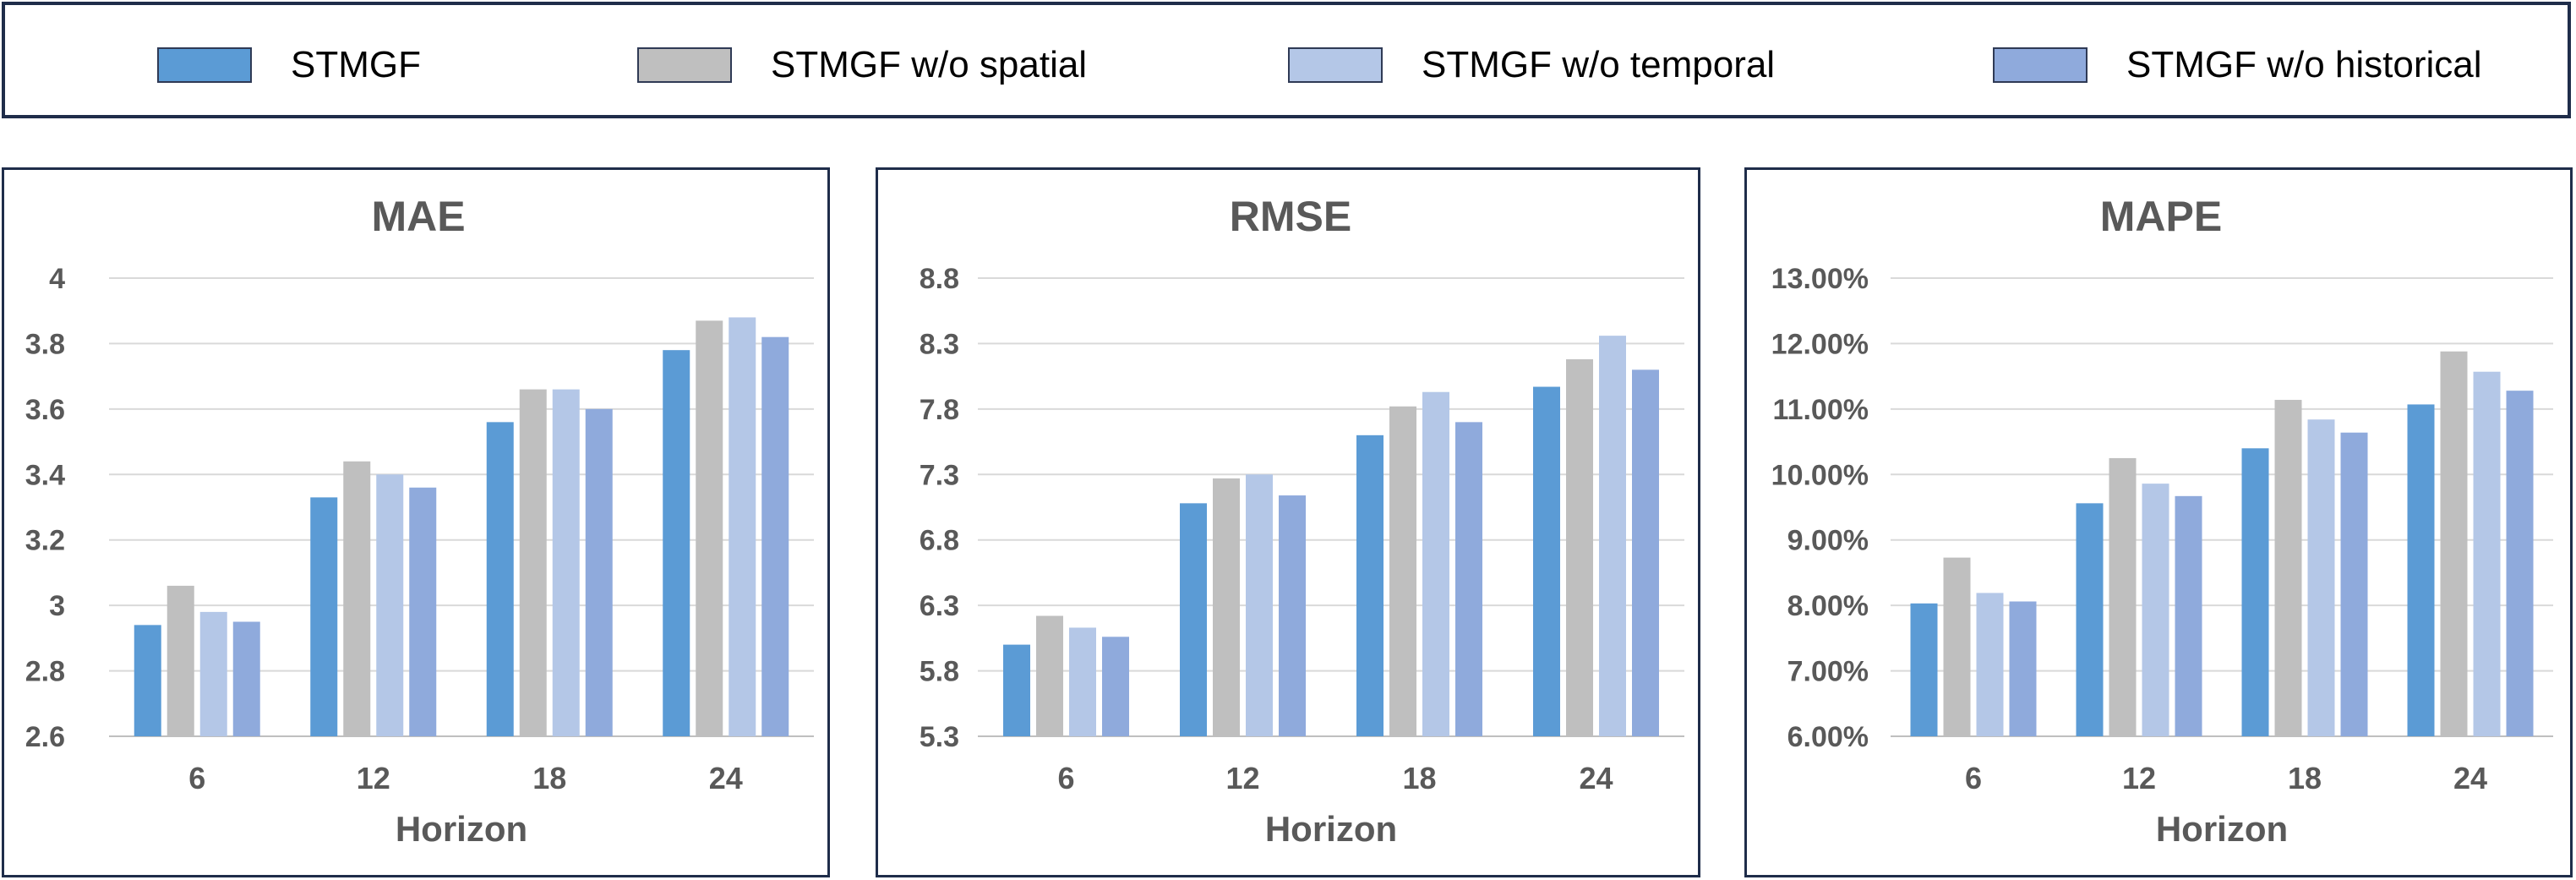  What do you see at coordinates (57, 606) in the screenshot?
I see `y-tick-label: 3` at bounding box center [57, 606].